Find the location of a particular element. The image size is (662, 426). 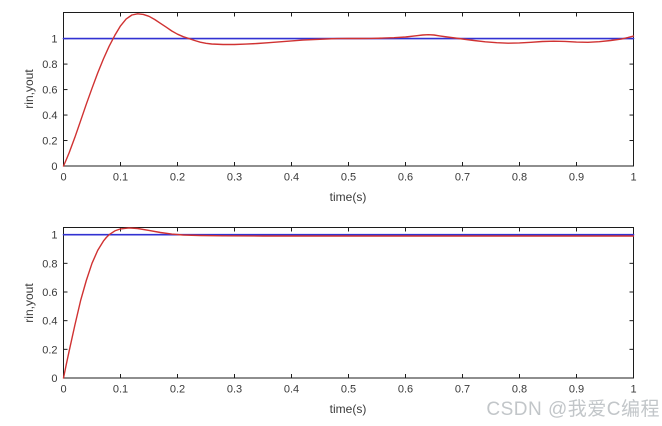

top-plot-x-axis-label: time(s) is located at coordinates (348, 197).